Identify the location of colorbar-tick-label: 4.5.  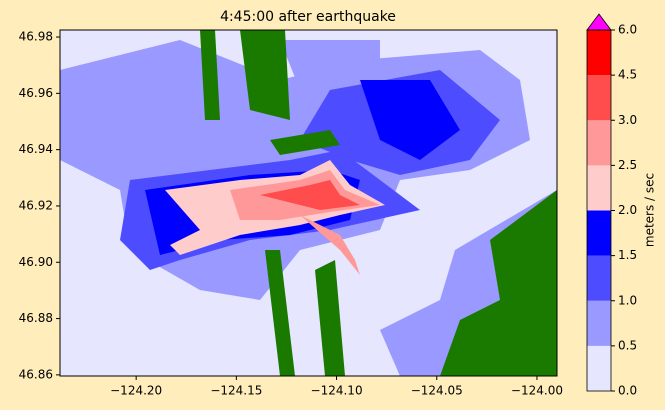
(627, 75).